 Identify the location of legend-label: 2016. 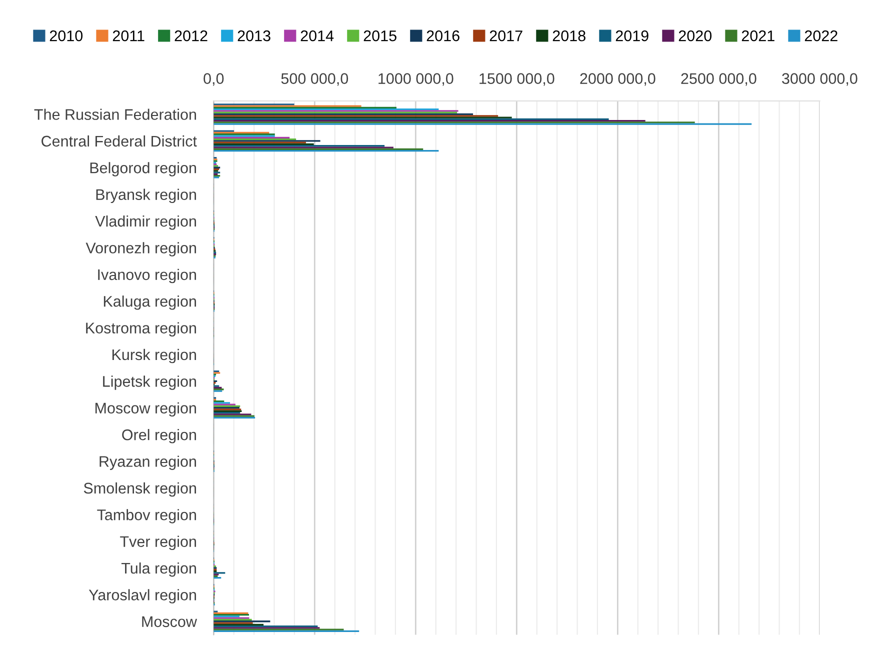
(443, 36).